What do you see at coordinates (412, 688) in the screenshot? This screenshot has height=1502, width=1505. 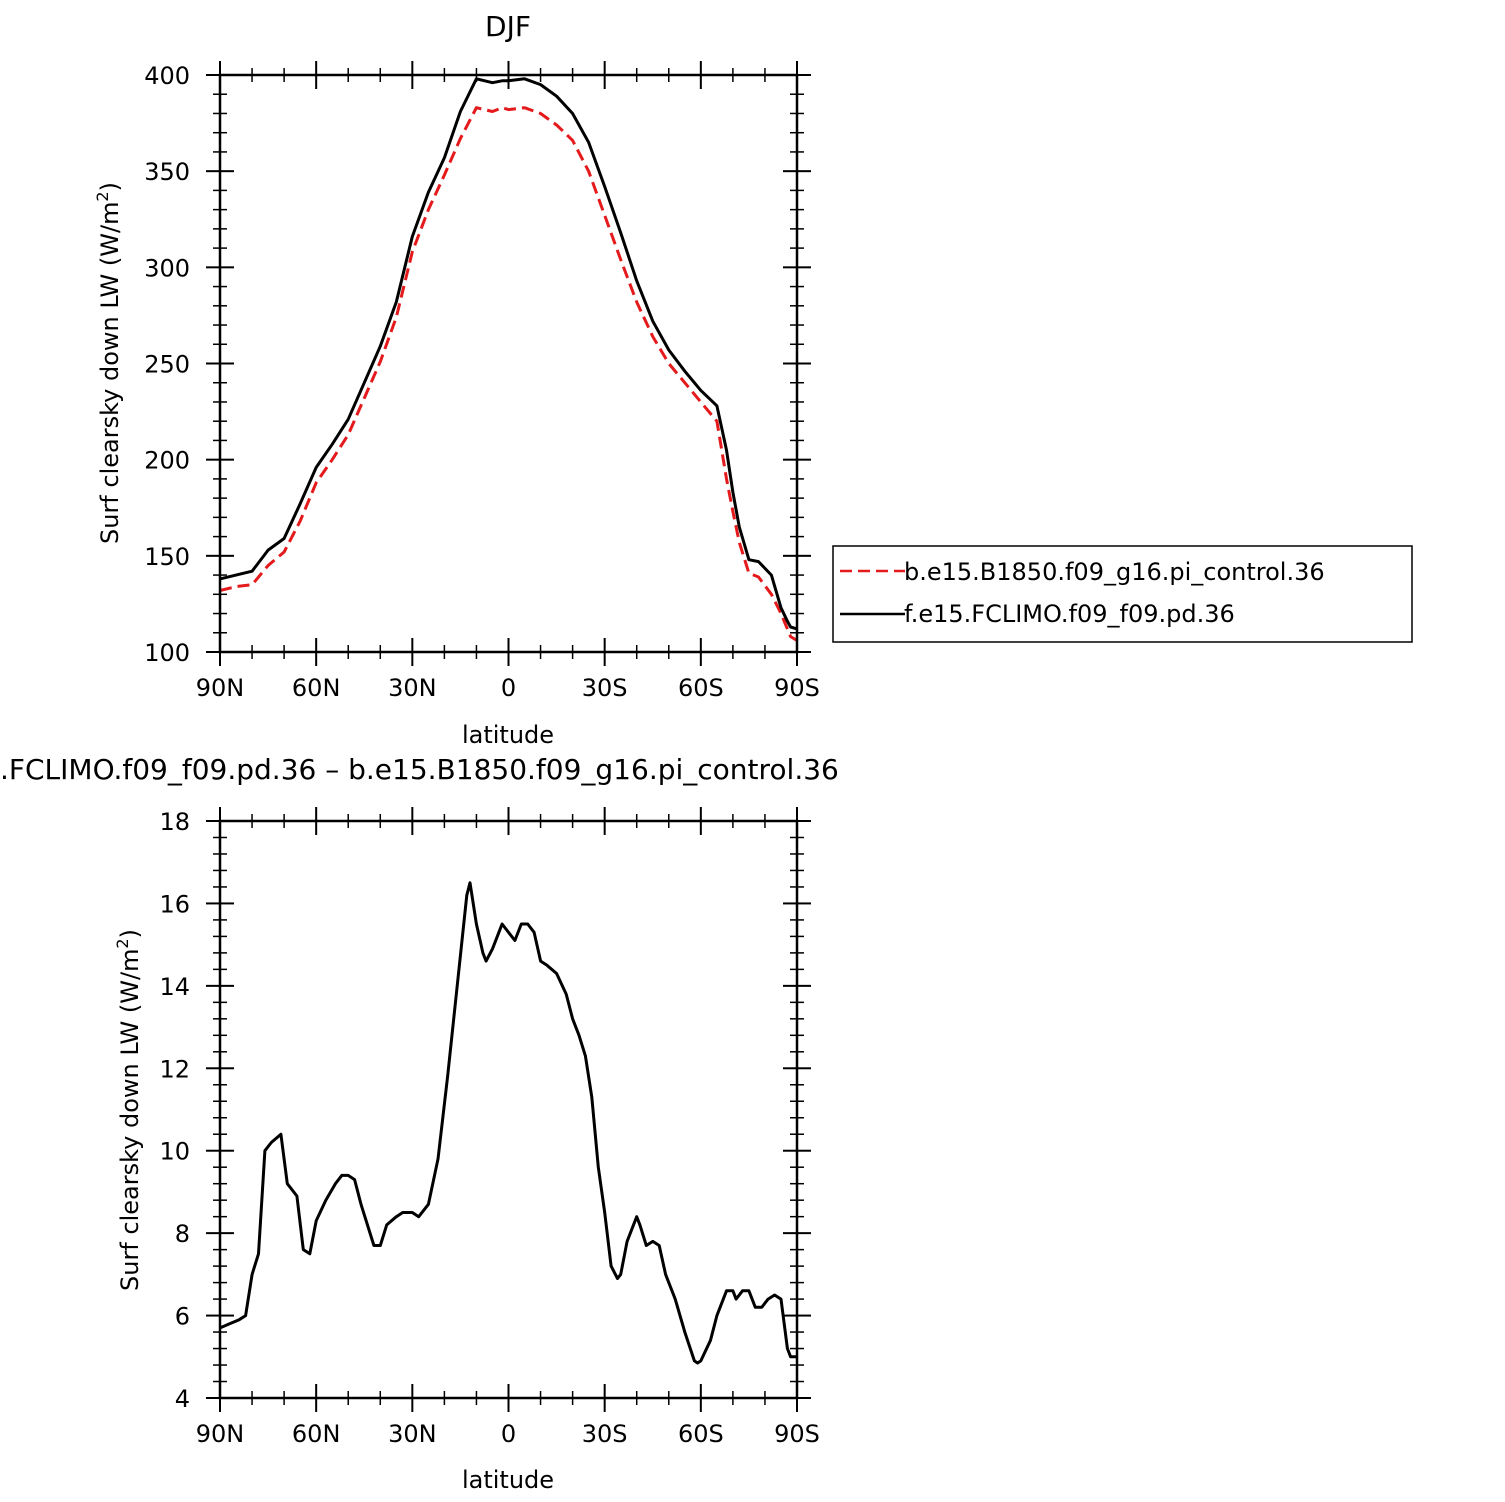 I see `top-x-tick-label: 30N` at bounding box center [412, 688].